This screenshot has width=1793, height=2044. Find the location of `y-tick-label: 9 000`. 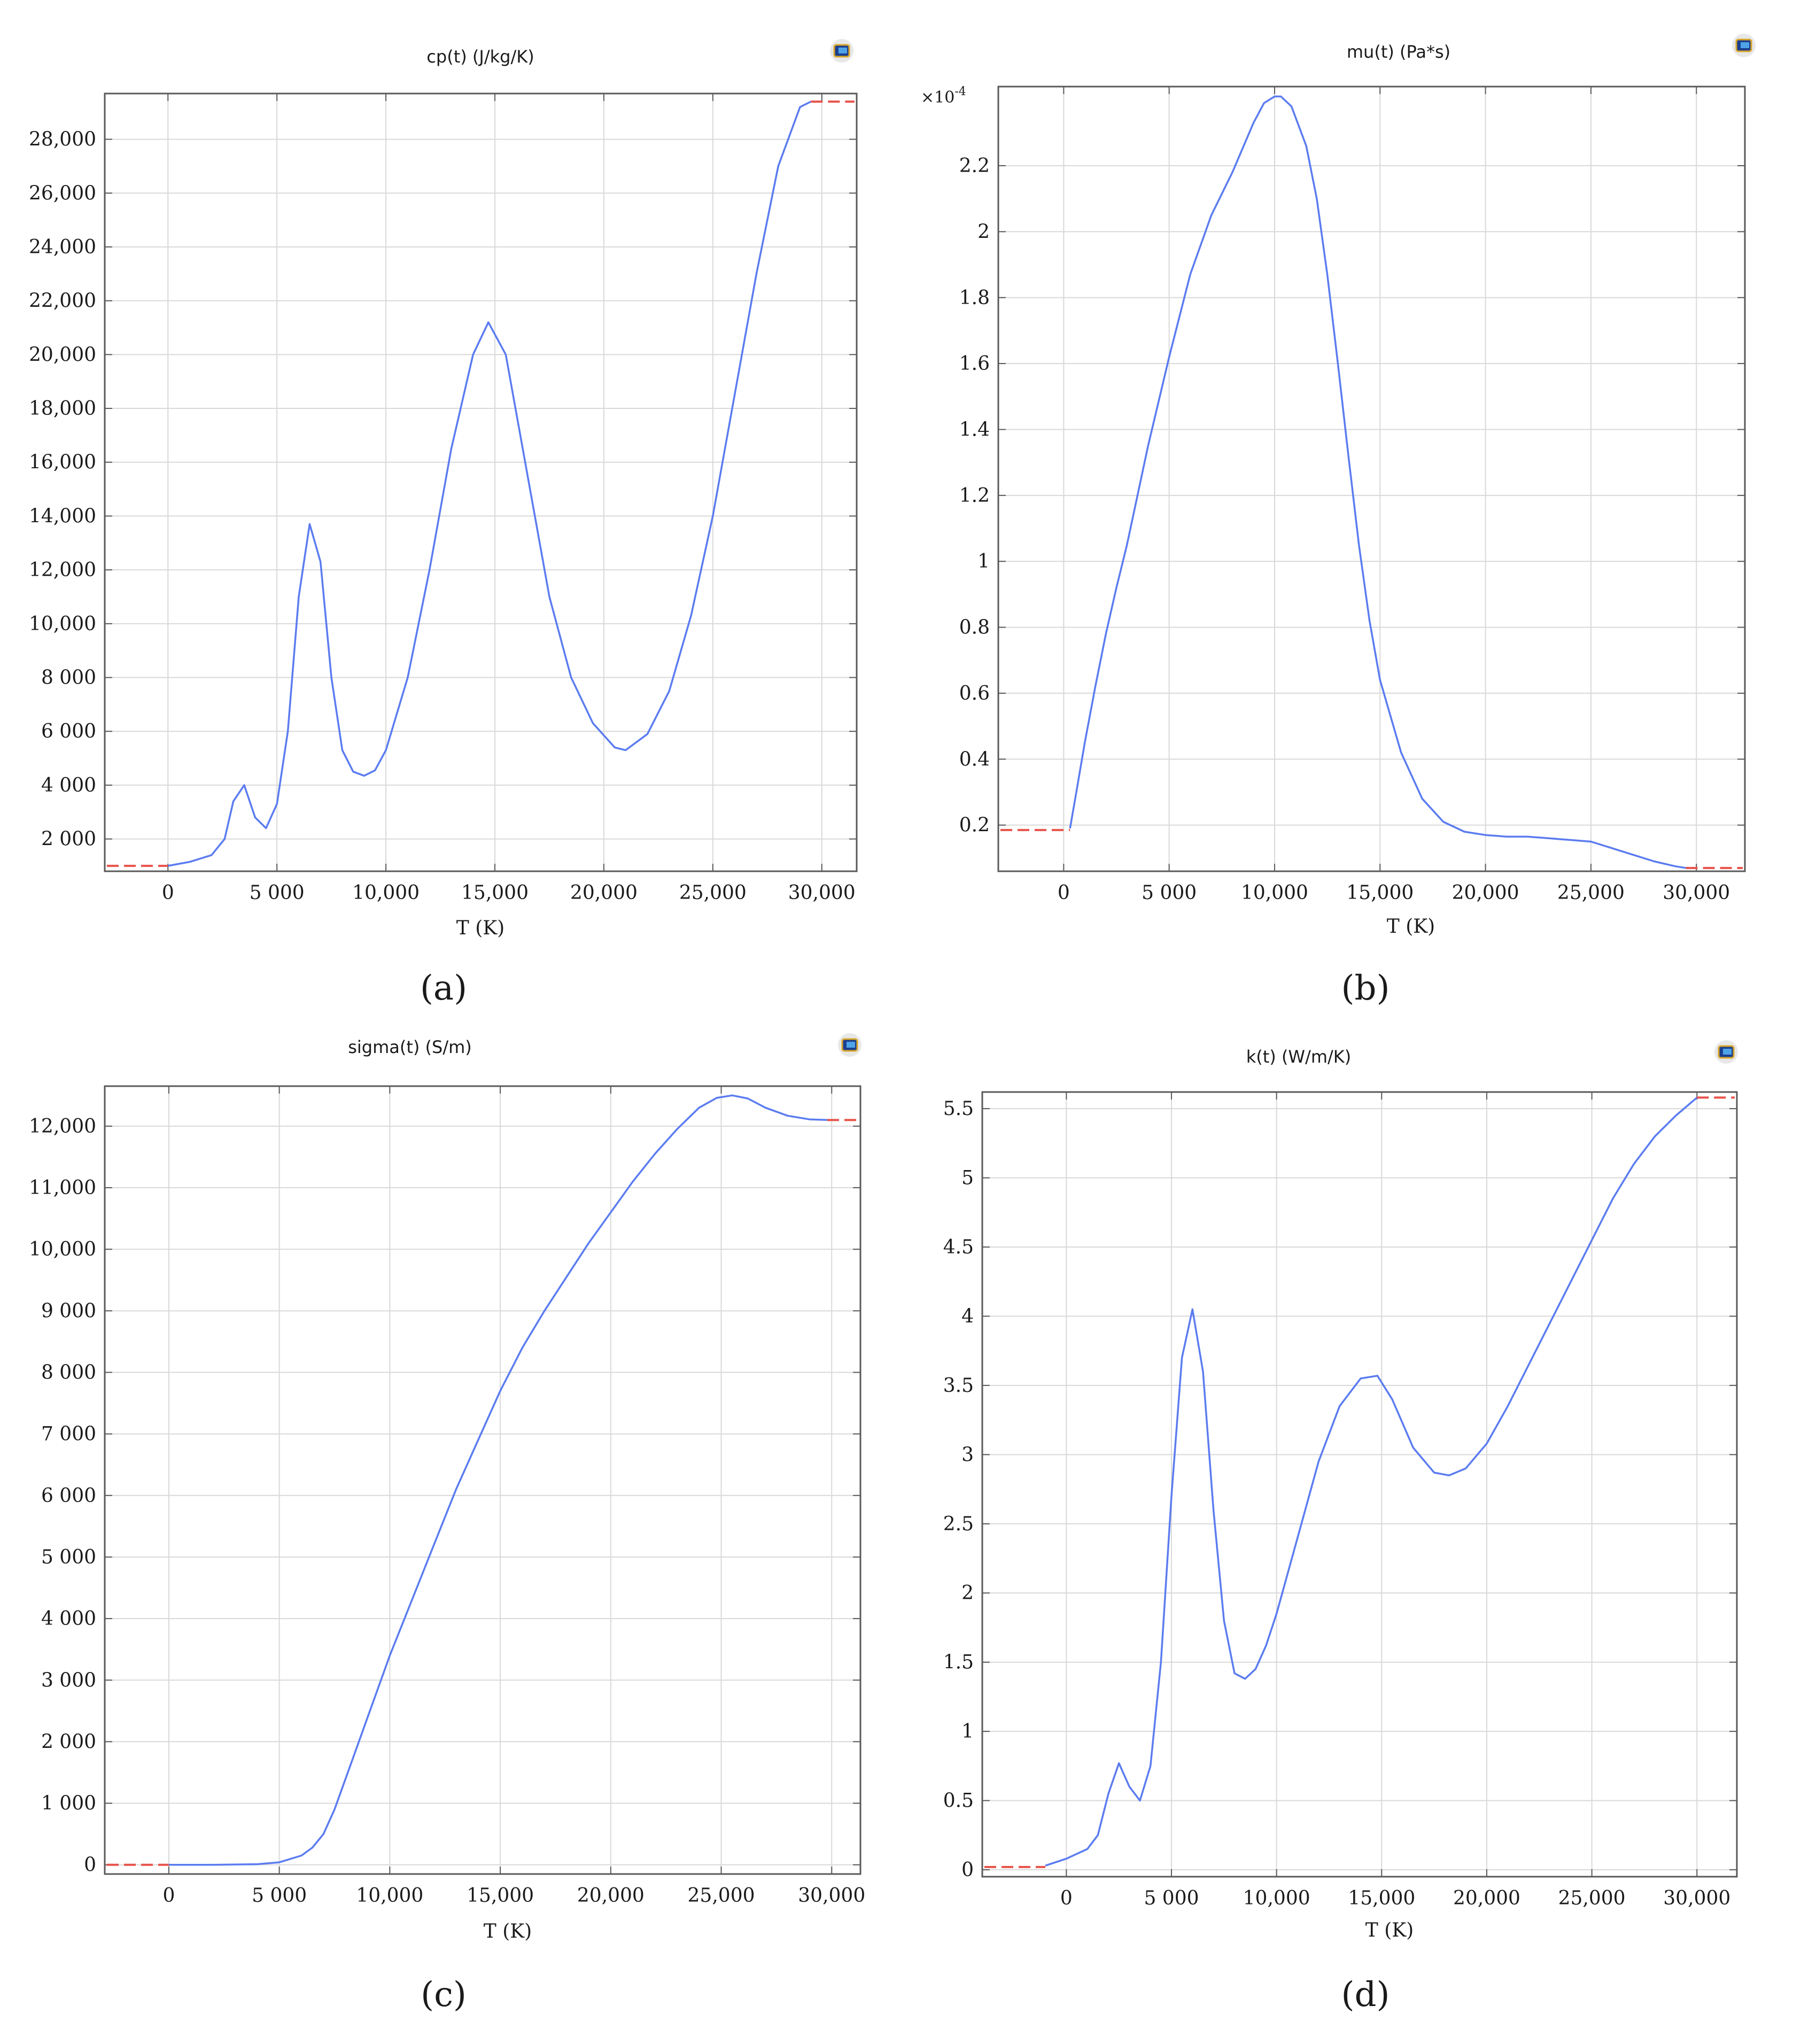

y-tick-label: 9 000 is located at coordinates (69, 1311).